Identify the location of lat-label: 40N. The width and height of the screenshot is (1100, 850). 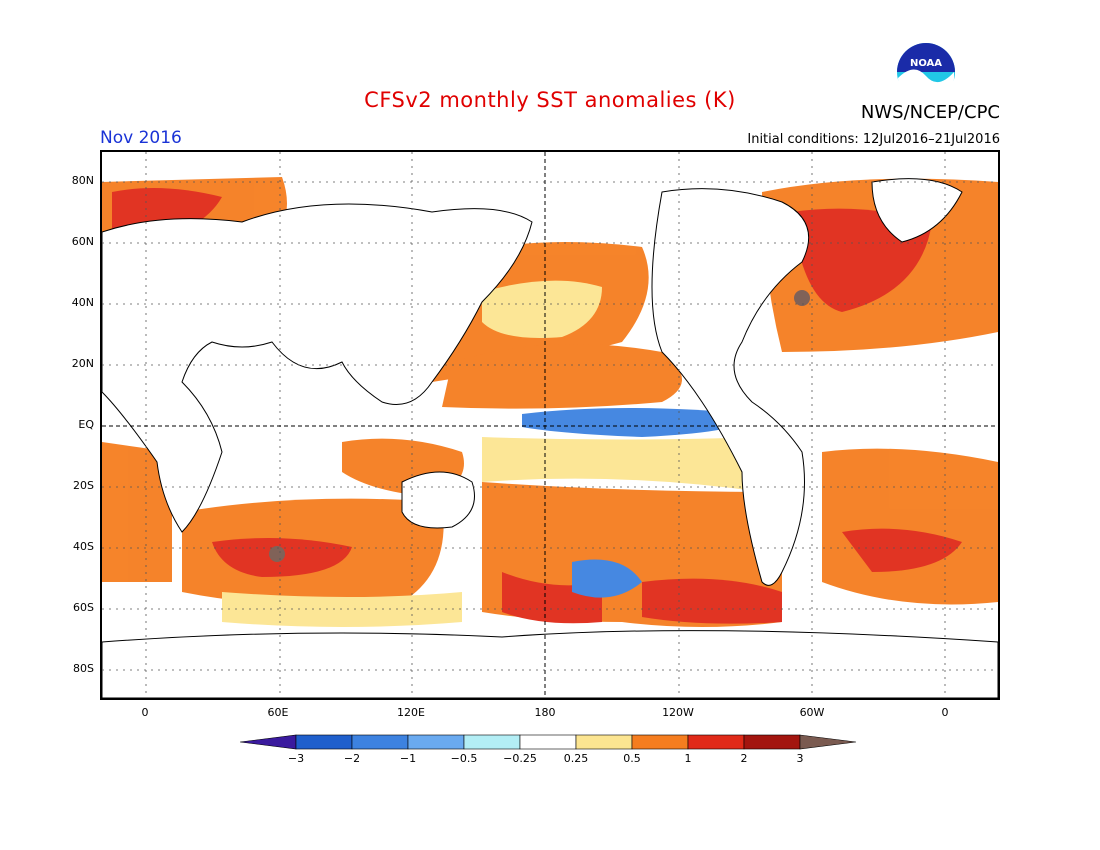
(82, 302).